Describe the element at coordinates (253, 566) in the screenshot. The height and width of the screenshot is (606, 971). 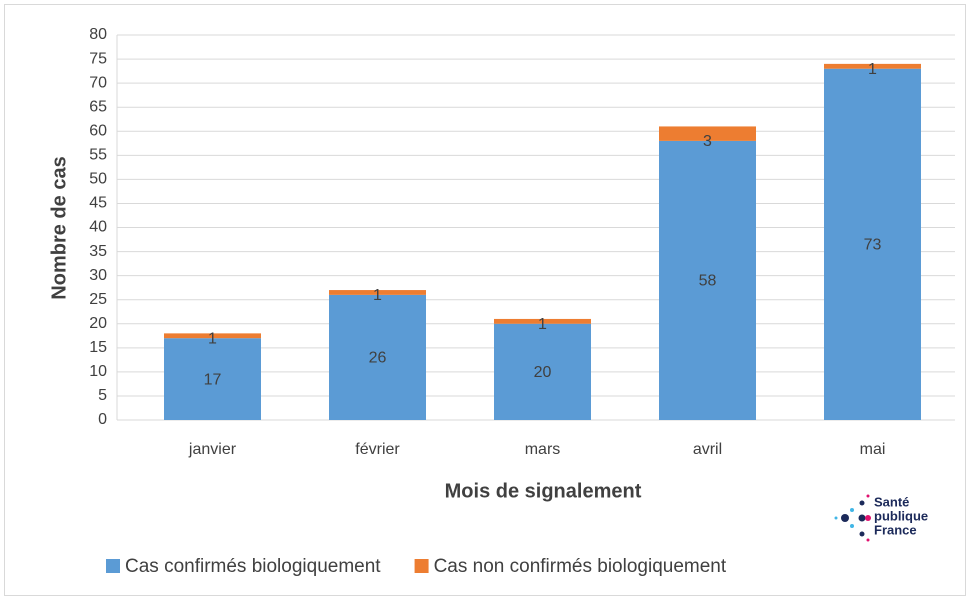
I see `legend-label: Cas confirmés biologiquement` at that location.